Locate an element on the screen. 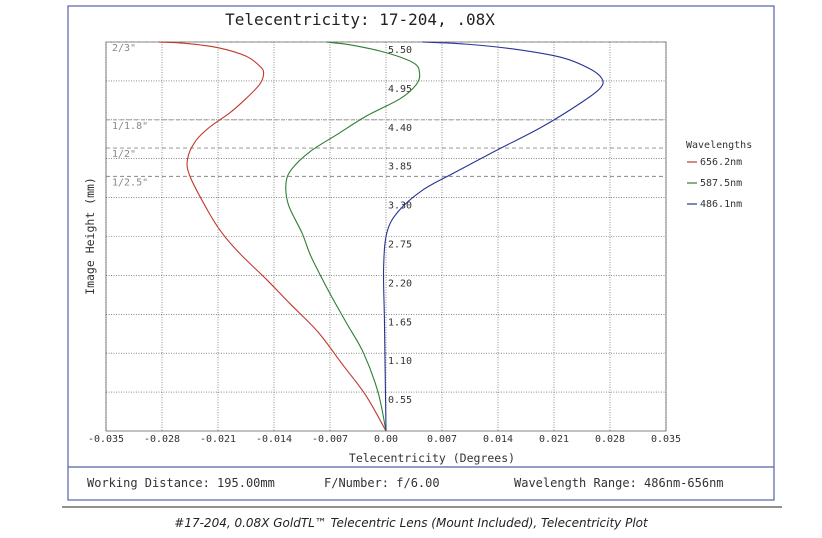 This screenshot has height=538, width=822. x-tick-label: 0.007 is located at coordinates (442, 439).